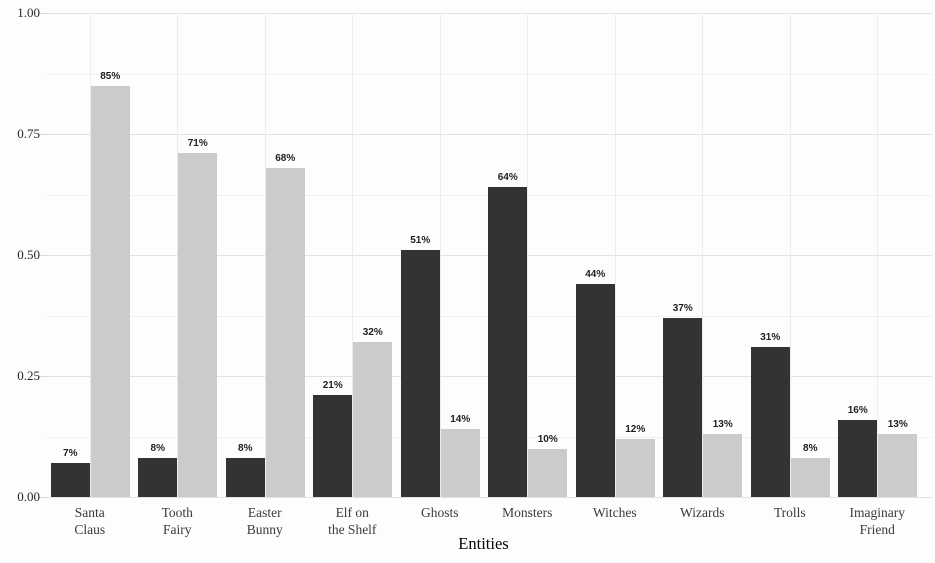 The height and width of the screenshot is (563, 935). Describe the element at coordinates (595, 275) in the screenshot. I see `bar-value-label: 44%` at that location.